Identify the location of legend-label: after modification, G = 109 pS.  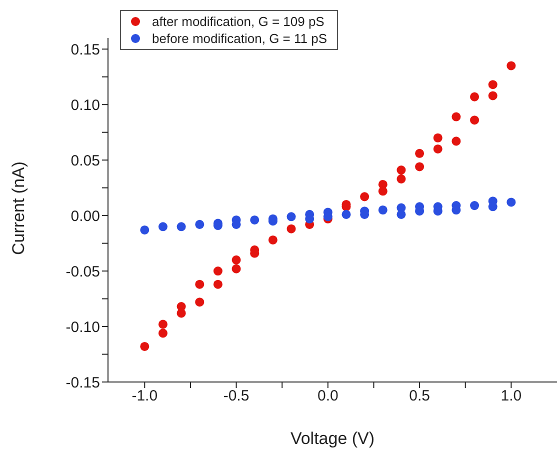
(238, 21).